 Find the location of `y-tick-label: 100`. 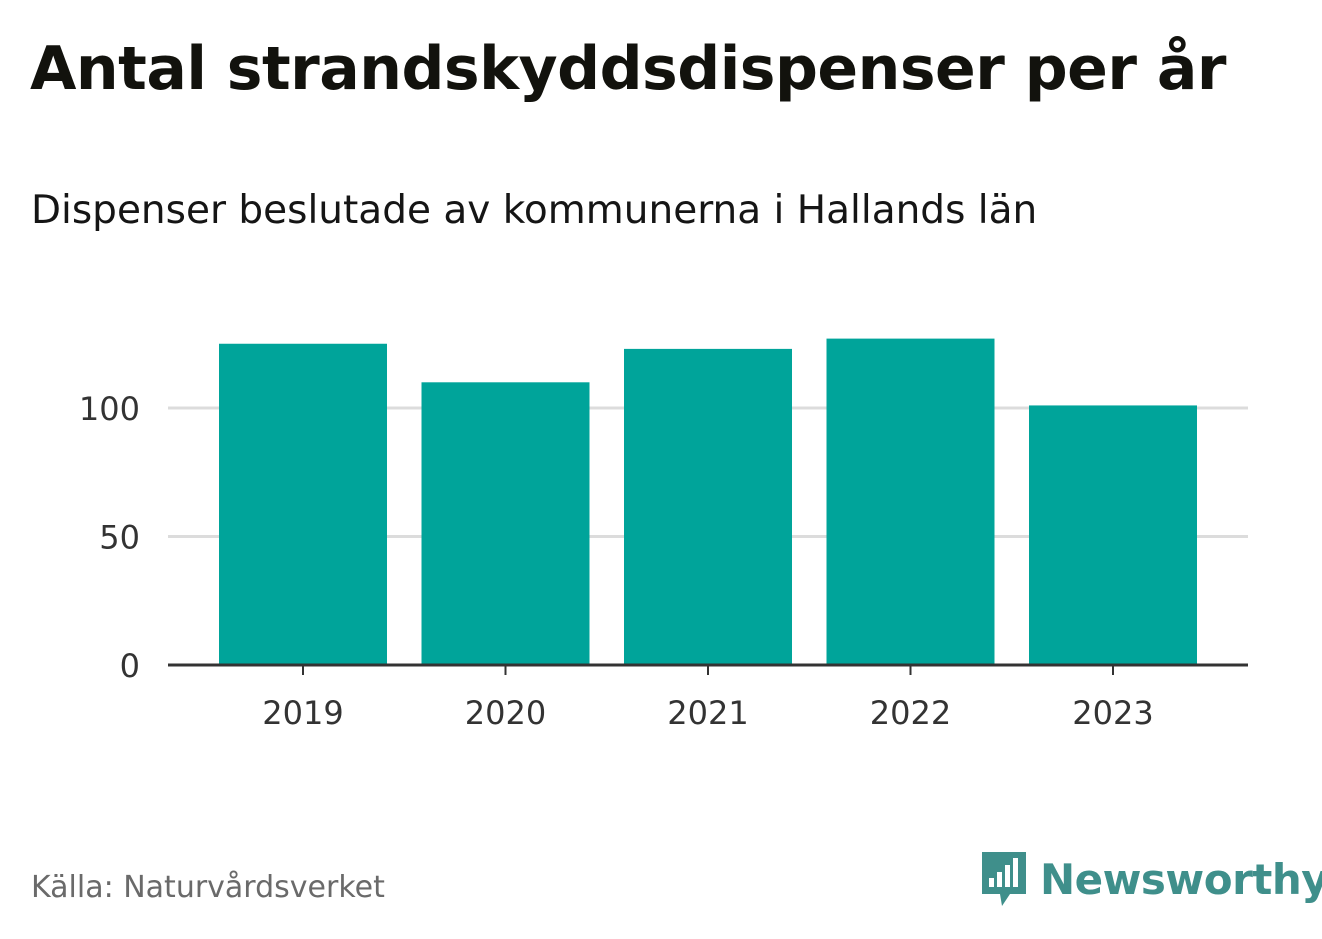

y-tick-label: 100 is located at coordinates (109, 409).